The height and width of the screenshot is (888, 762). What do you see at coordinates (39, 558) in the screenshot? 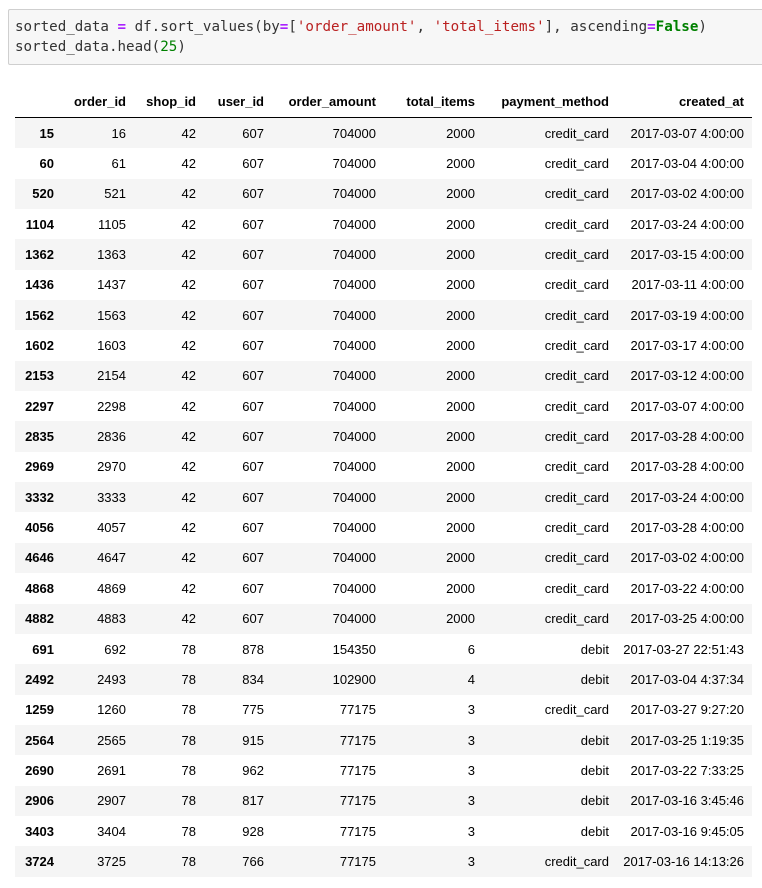
I see `row-index: 4646` at bounding box center [39, 558].